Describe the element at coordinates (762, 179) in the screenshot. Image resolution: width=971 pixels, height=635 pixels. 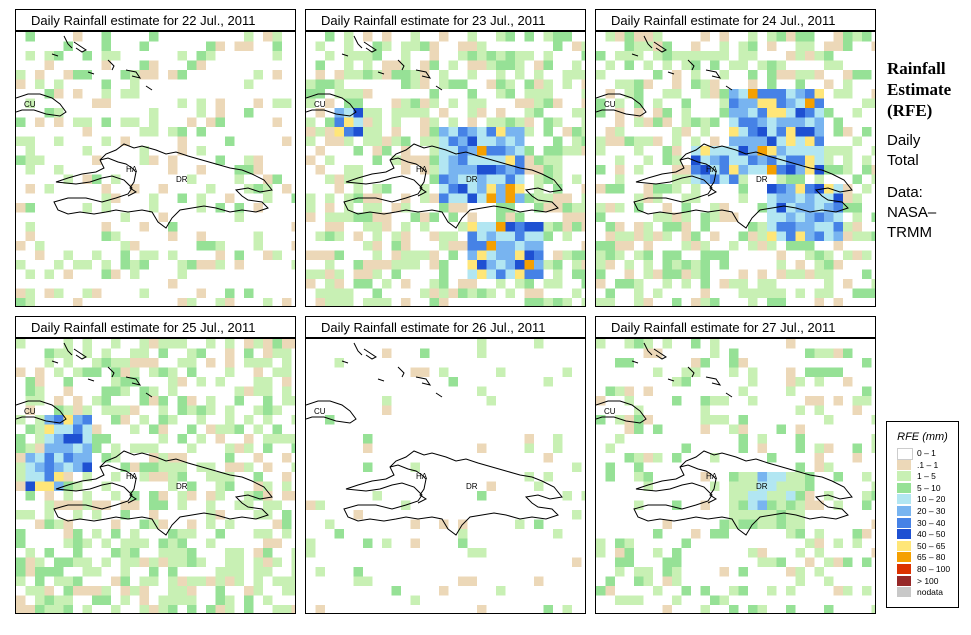
I see `label-dominican-republic: DR` at that location.